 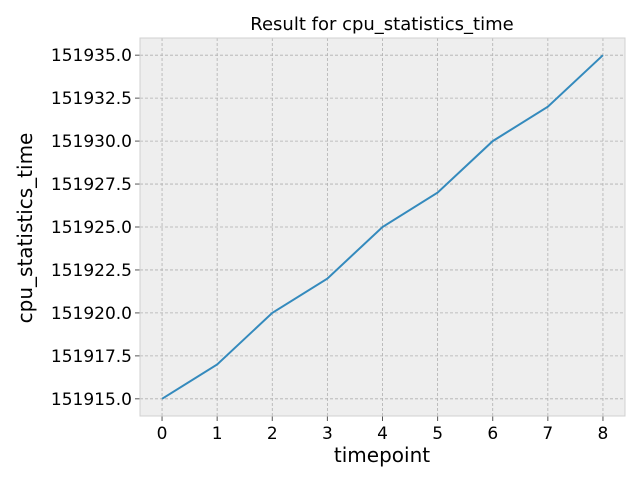 I want to click on x-tick-label: 5, so click(x=437, y=434).